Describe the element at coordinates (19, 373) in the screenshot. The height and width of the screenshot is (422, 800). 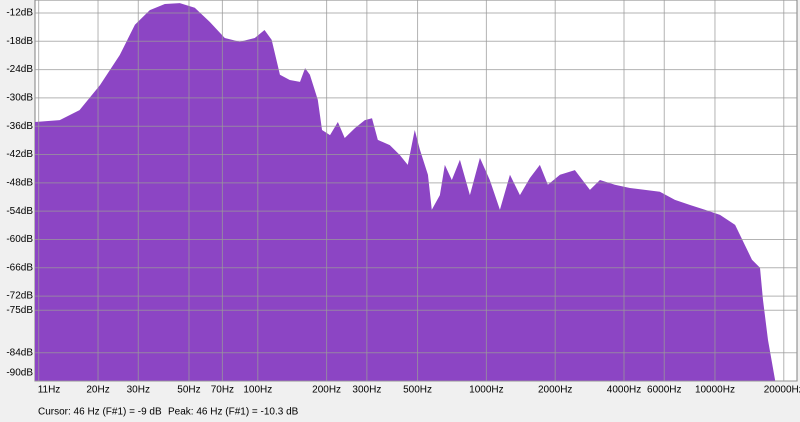
I see `y-tick-label: -90dB` at that location.